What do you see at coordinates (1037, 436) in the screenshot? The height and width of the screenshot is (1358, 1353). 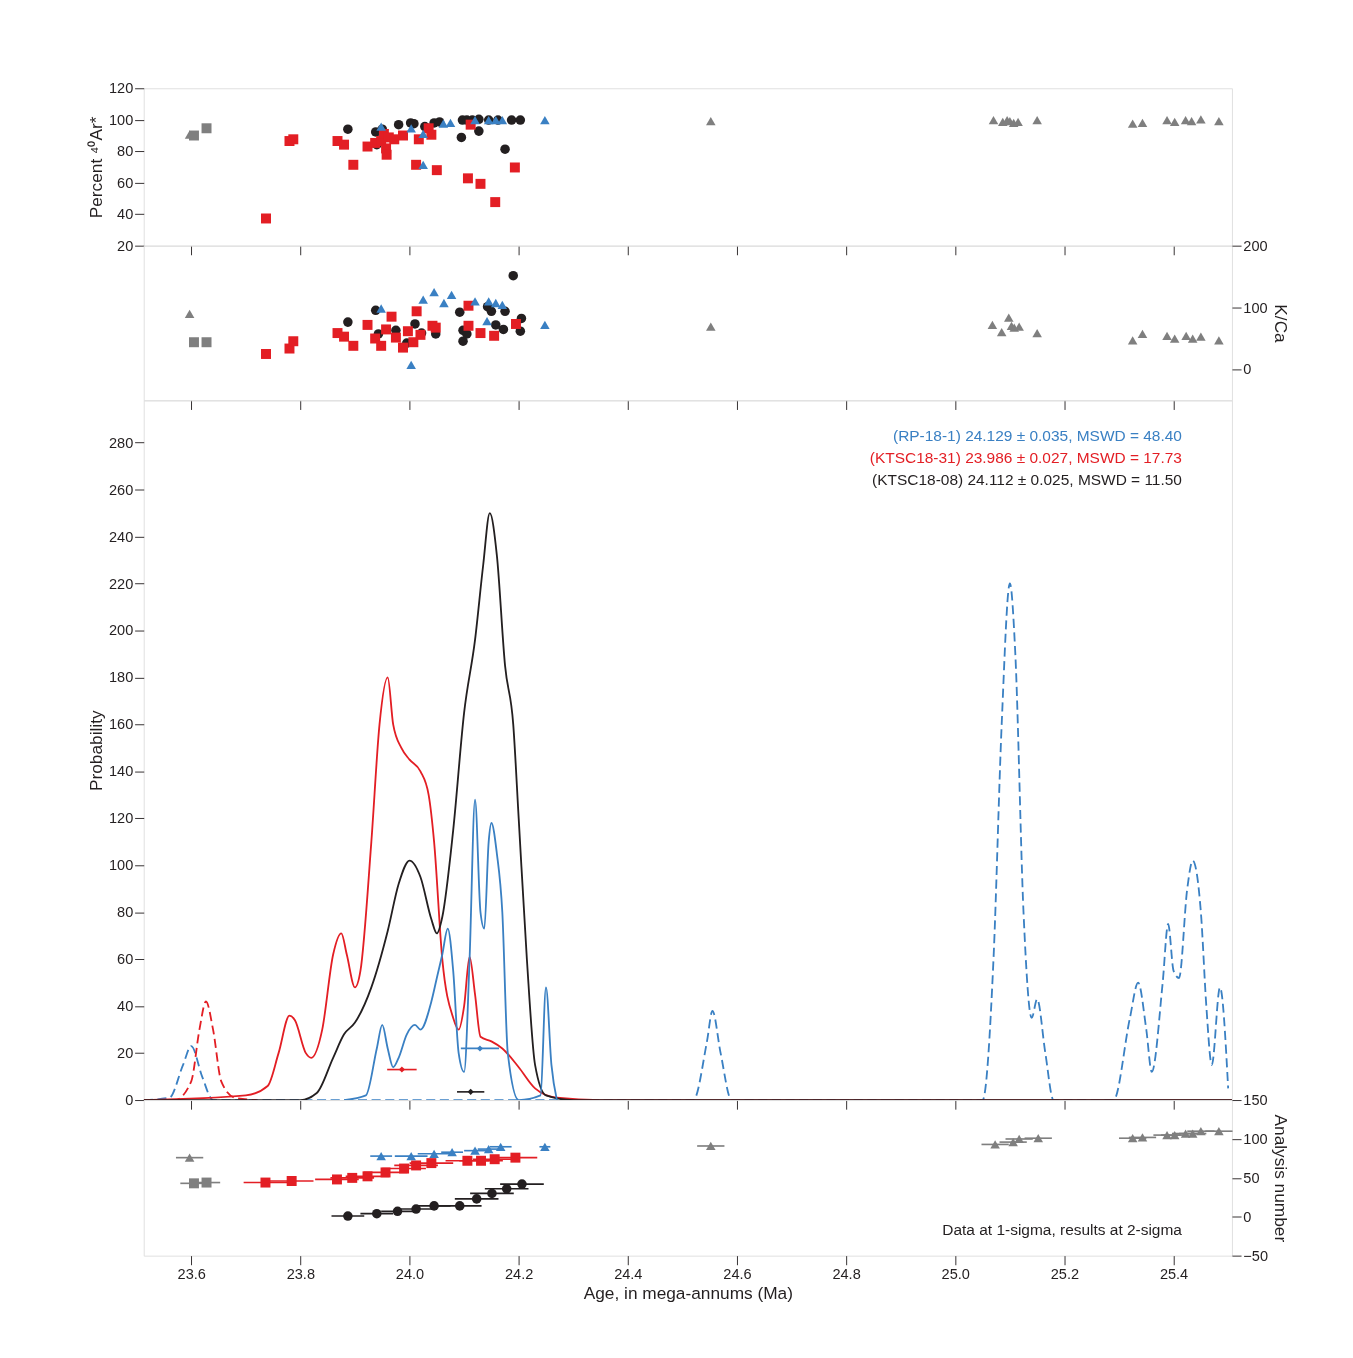 I see `text: (RP-18-1) 24.129 ± 0.035, MSWD = 48.40` at bounding box center [1037, 436].